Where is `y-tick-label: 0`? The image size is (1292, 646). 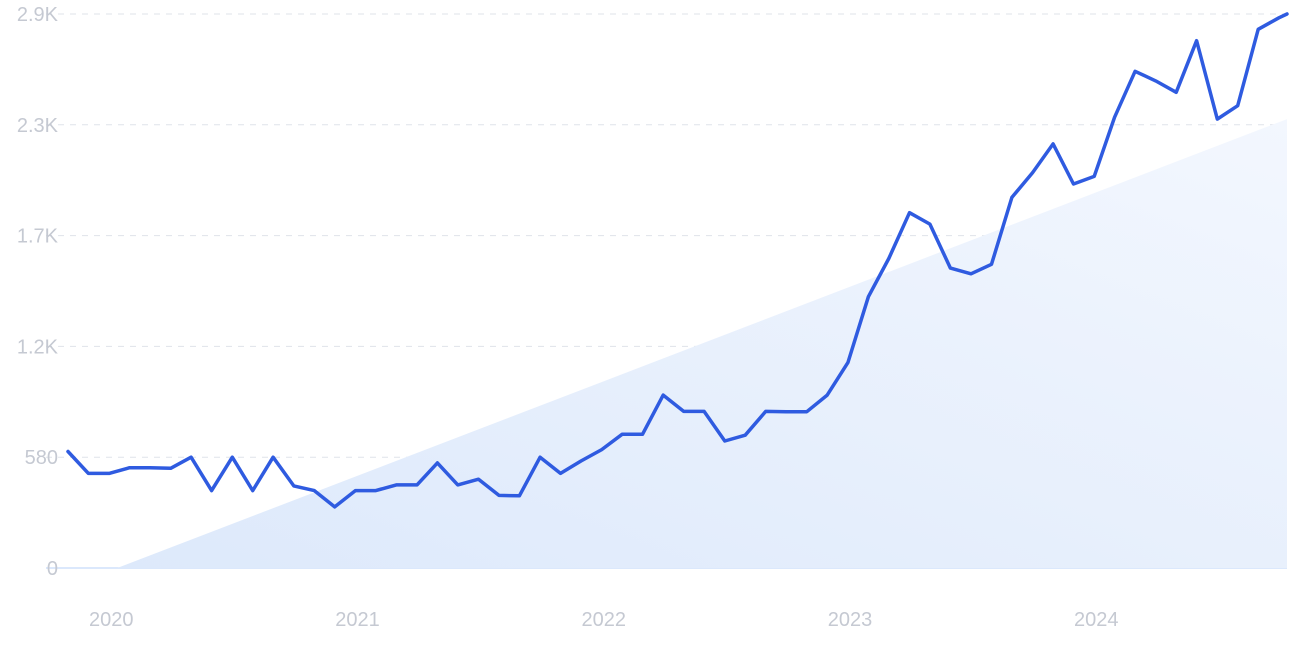
y-tick-label: 0 is located at coordinates (52, 569).